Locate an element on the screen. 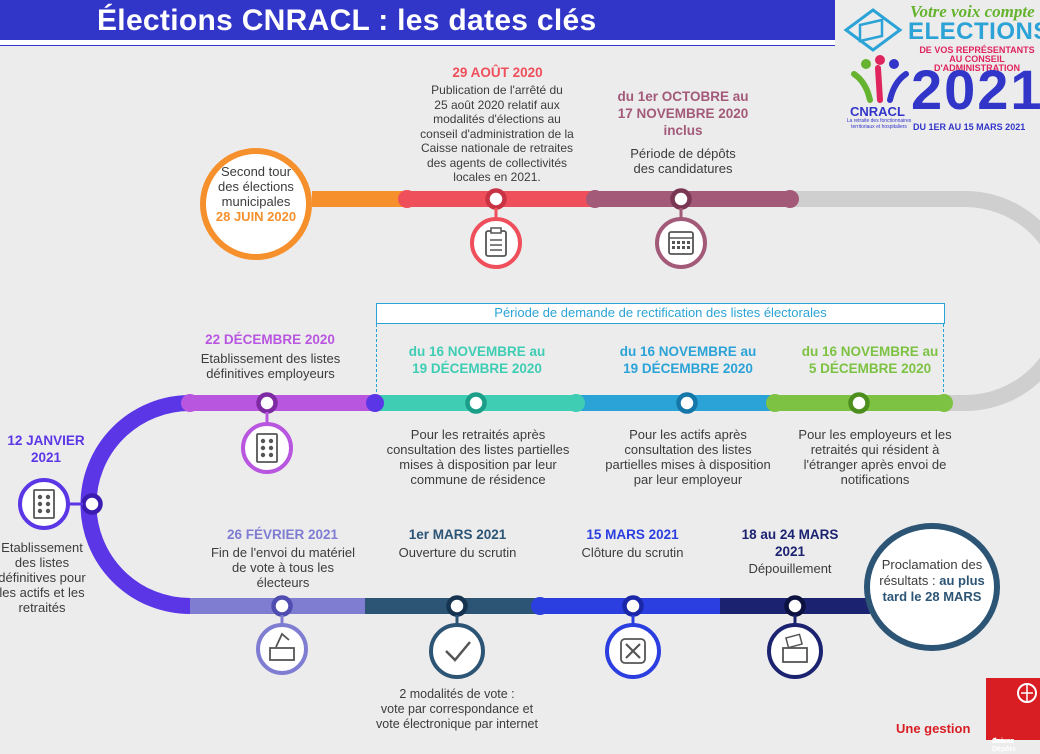  marker-nov-employeurs is located at coordinates (859, 403).